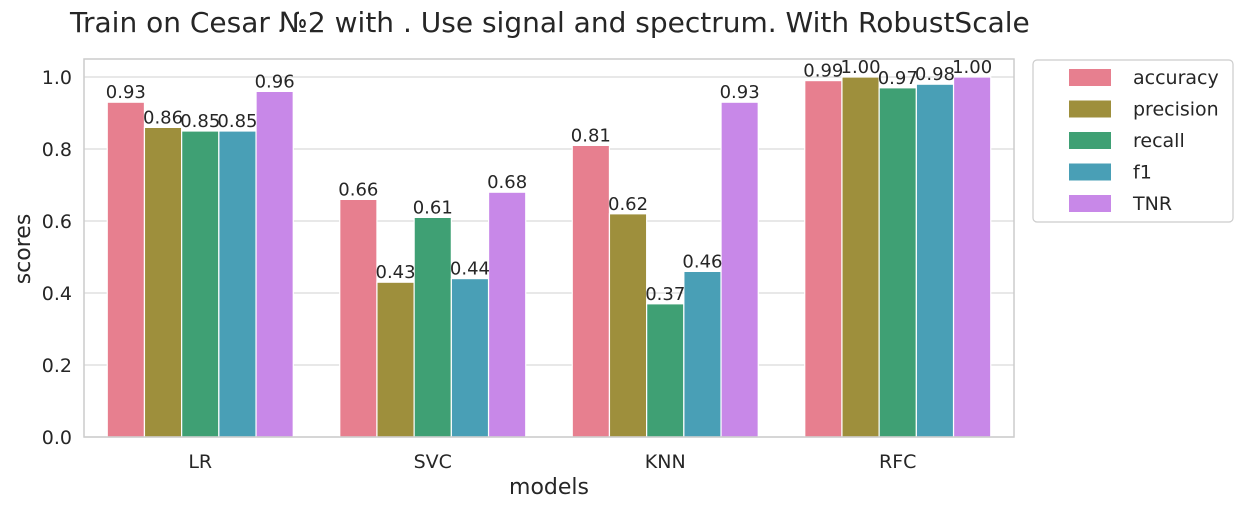  What do you see at coordinates (200, 284) in the screenshot?
I see `bar-recall-lr` at bounding box center [200, 284].